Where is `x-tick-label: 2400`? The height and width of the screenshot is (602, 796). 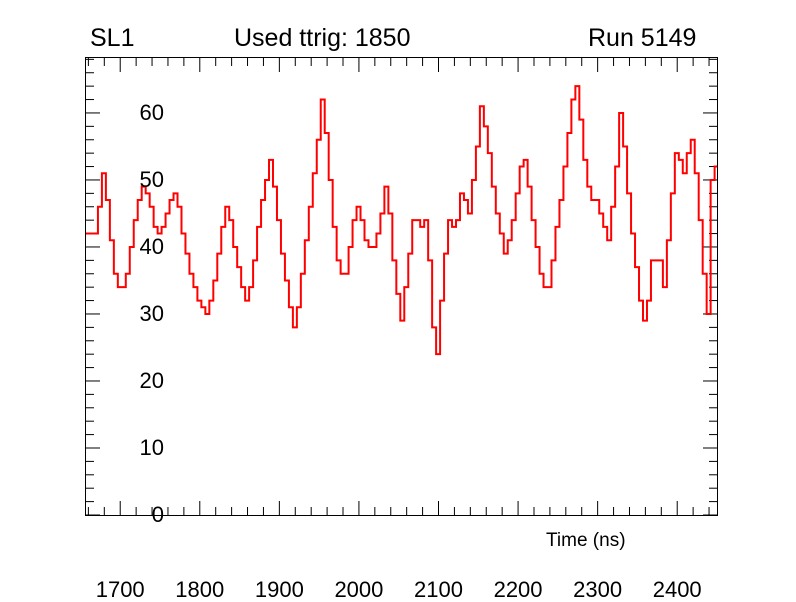 x-tick-label: 2400 is located at coordinates (677, 589).